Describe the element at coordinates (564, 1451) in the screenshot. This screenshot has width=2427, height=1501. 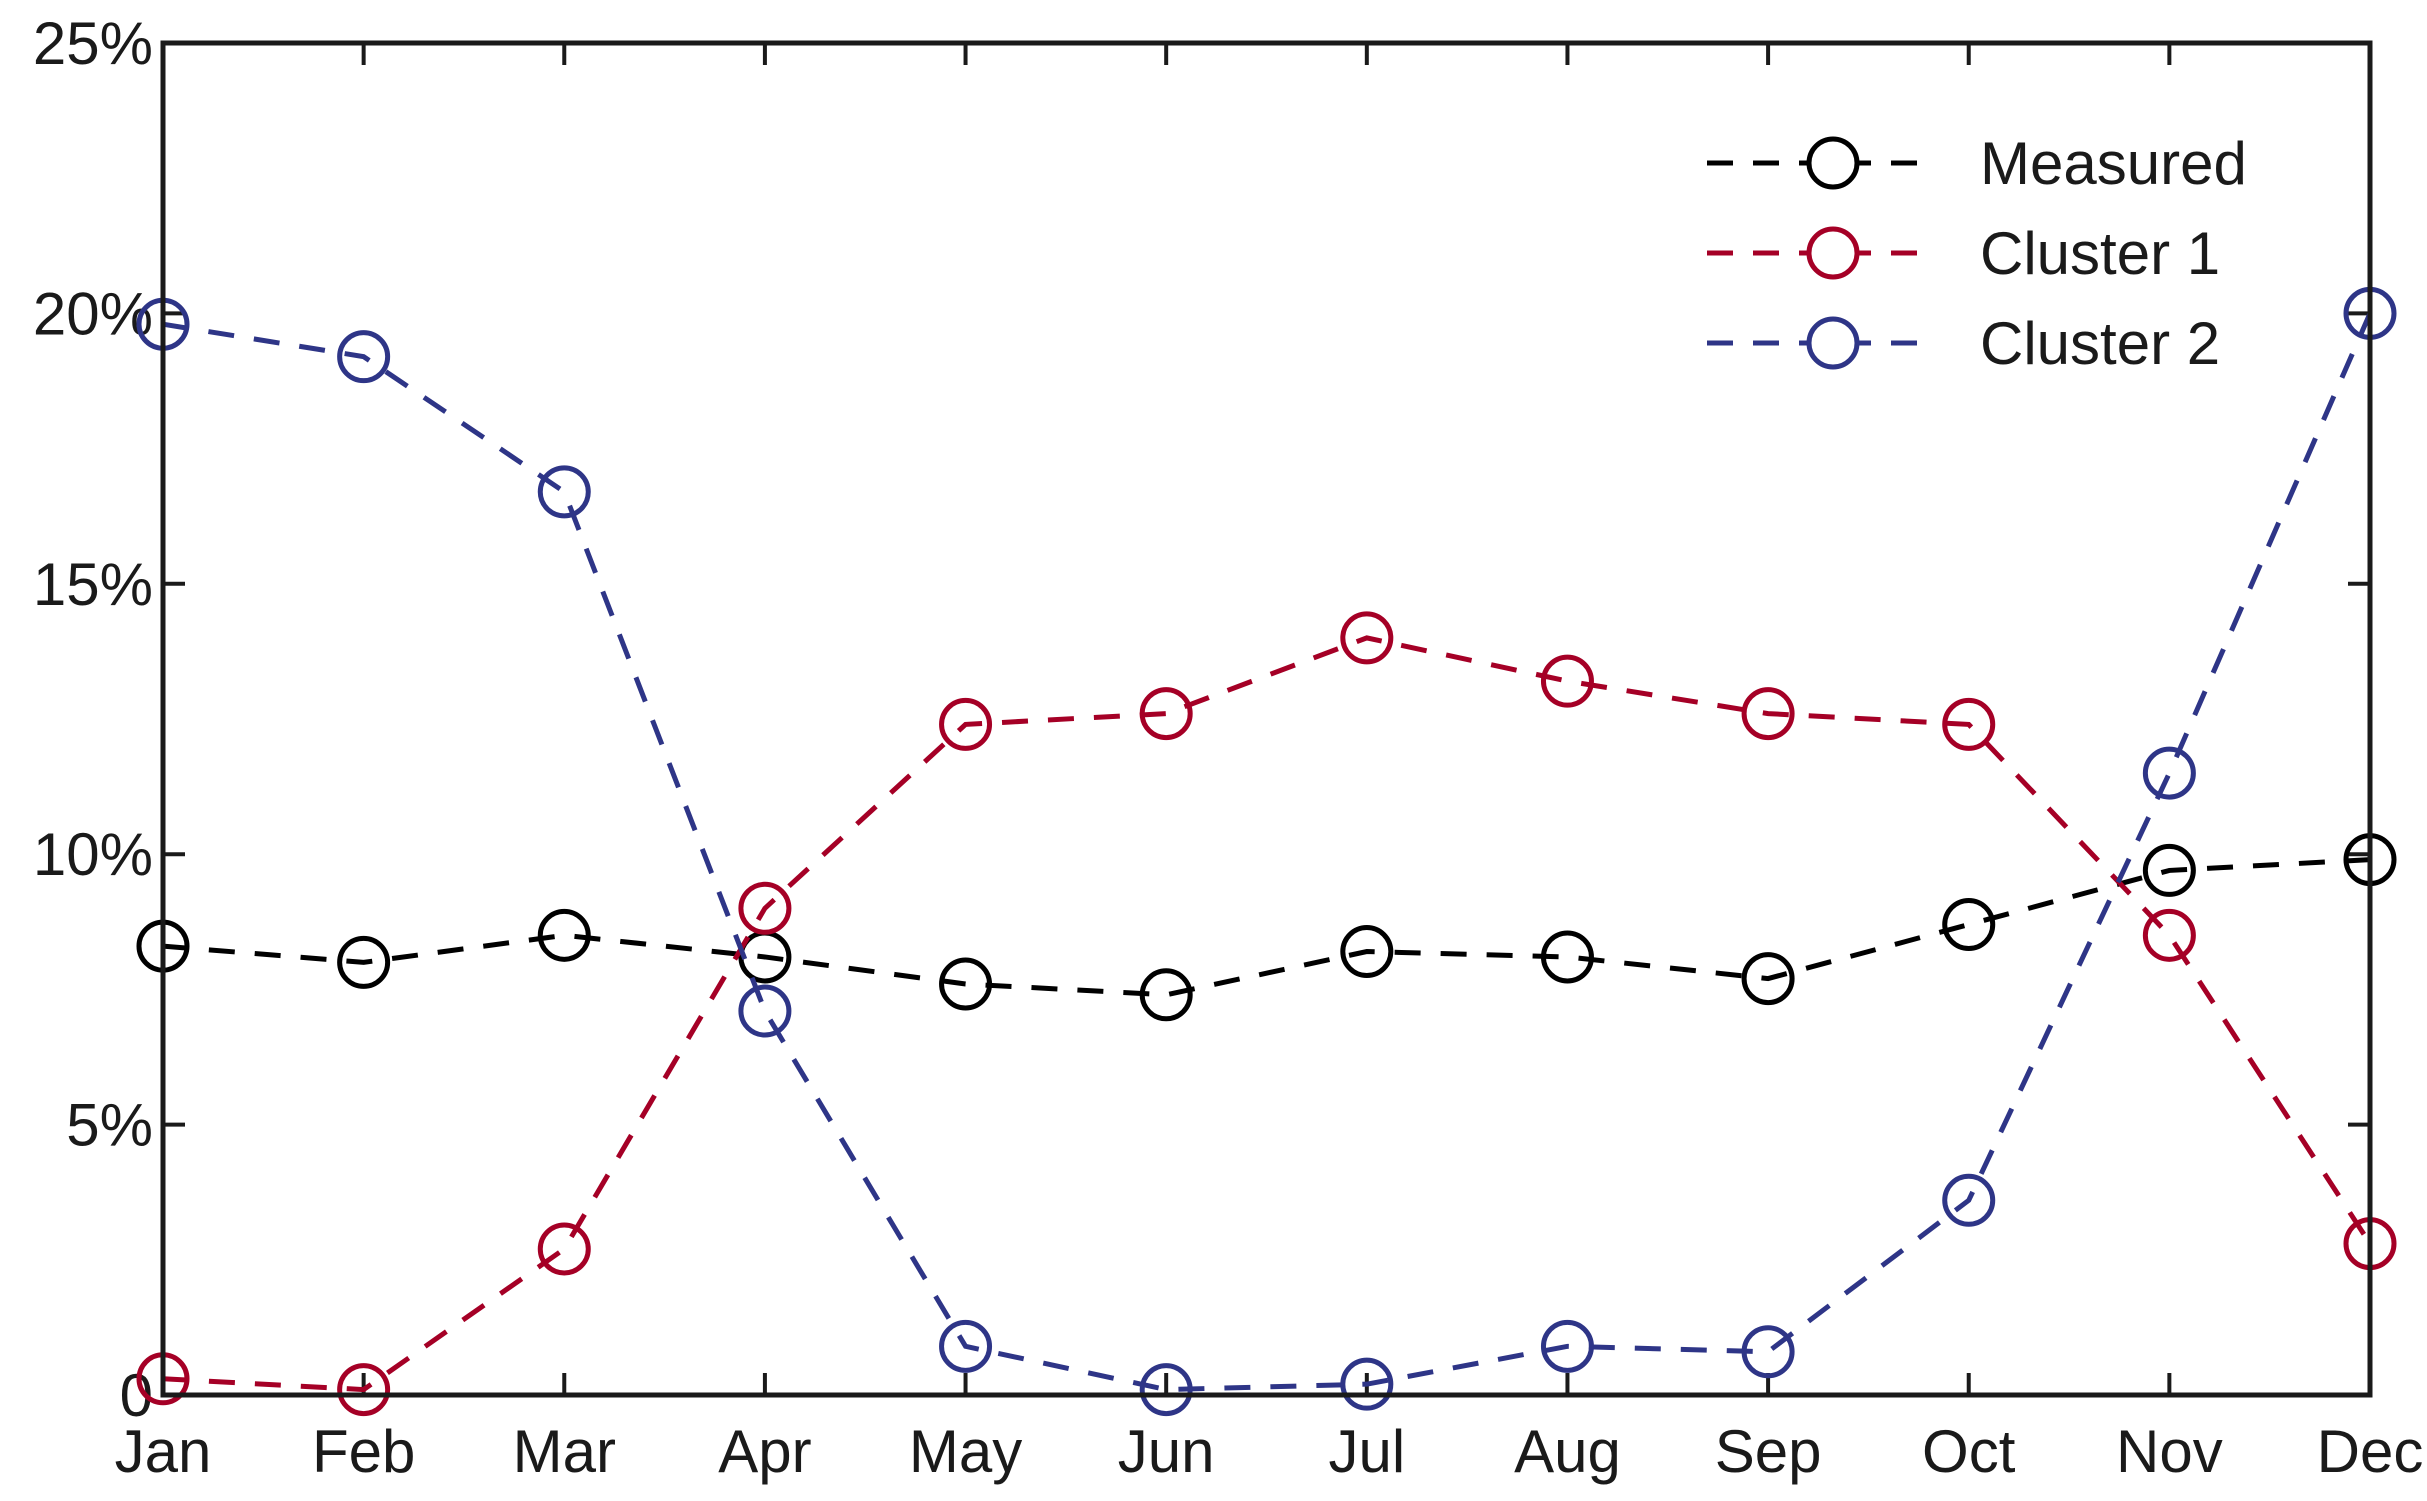
I see `x-tick-label: Mar` at that location.